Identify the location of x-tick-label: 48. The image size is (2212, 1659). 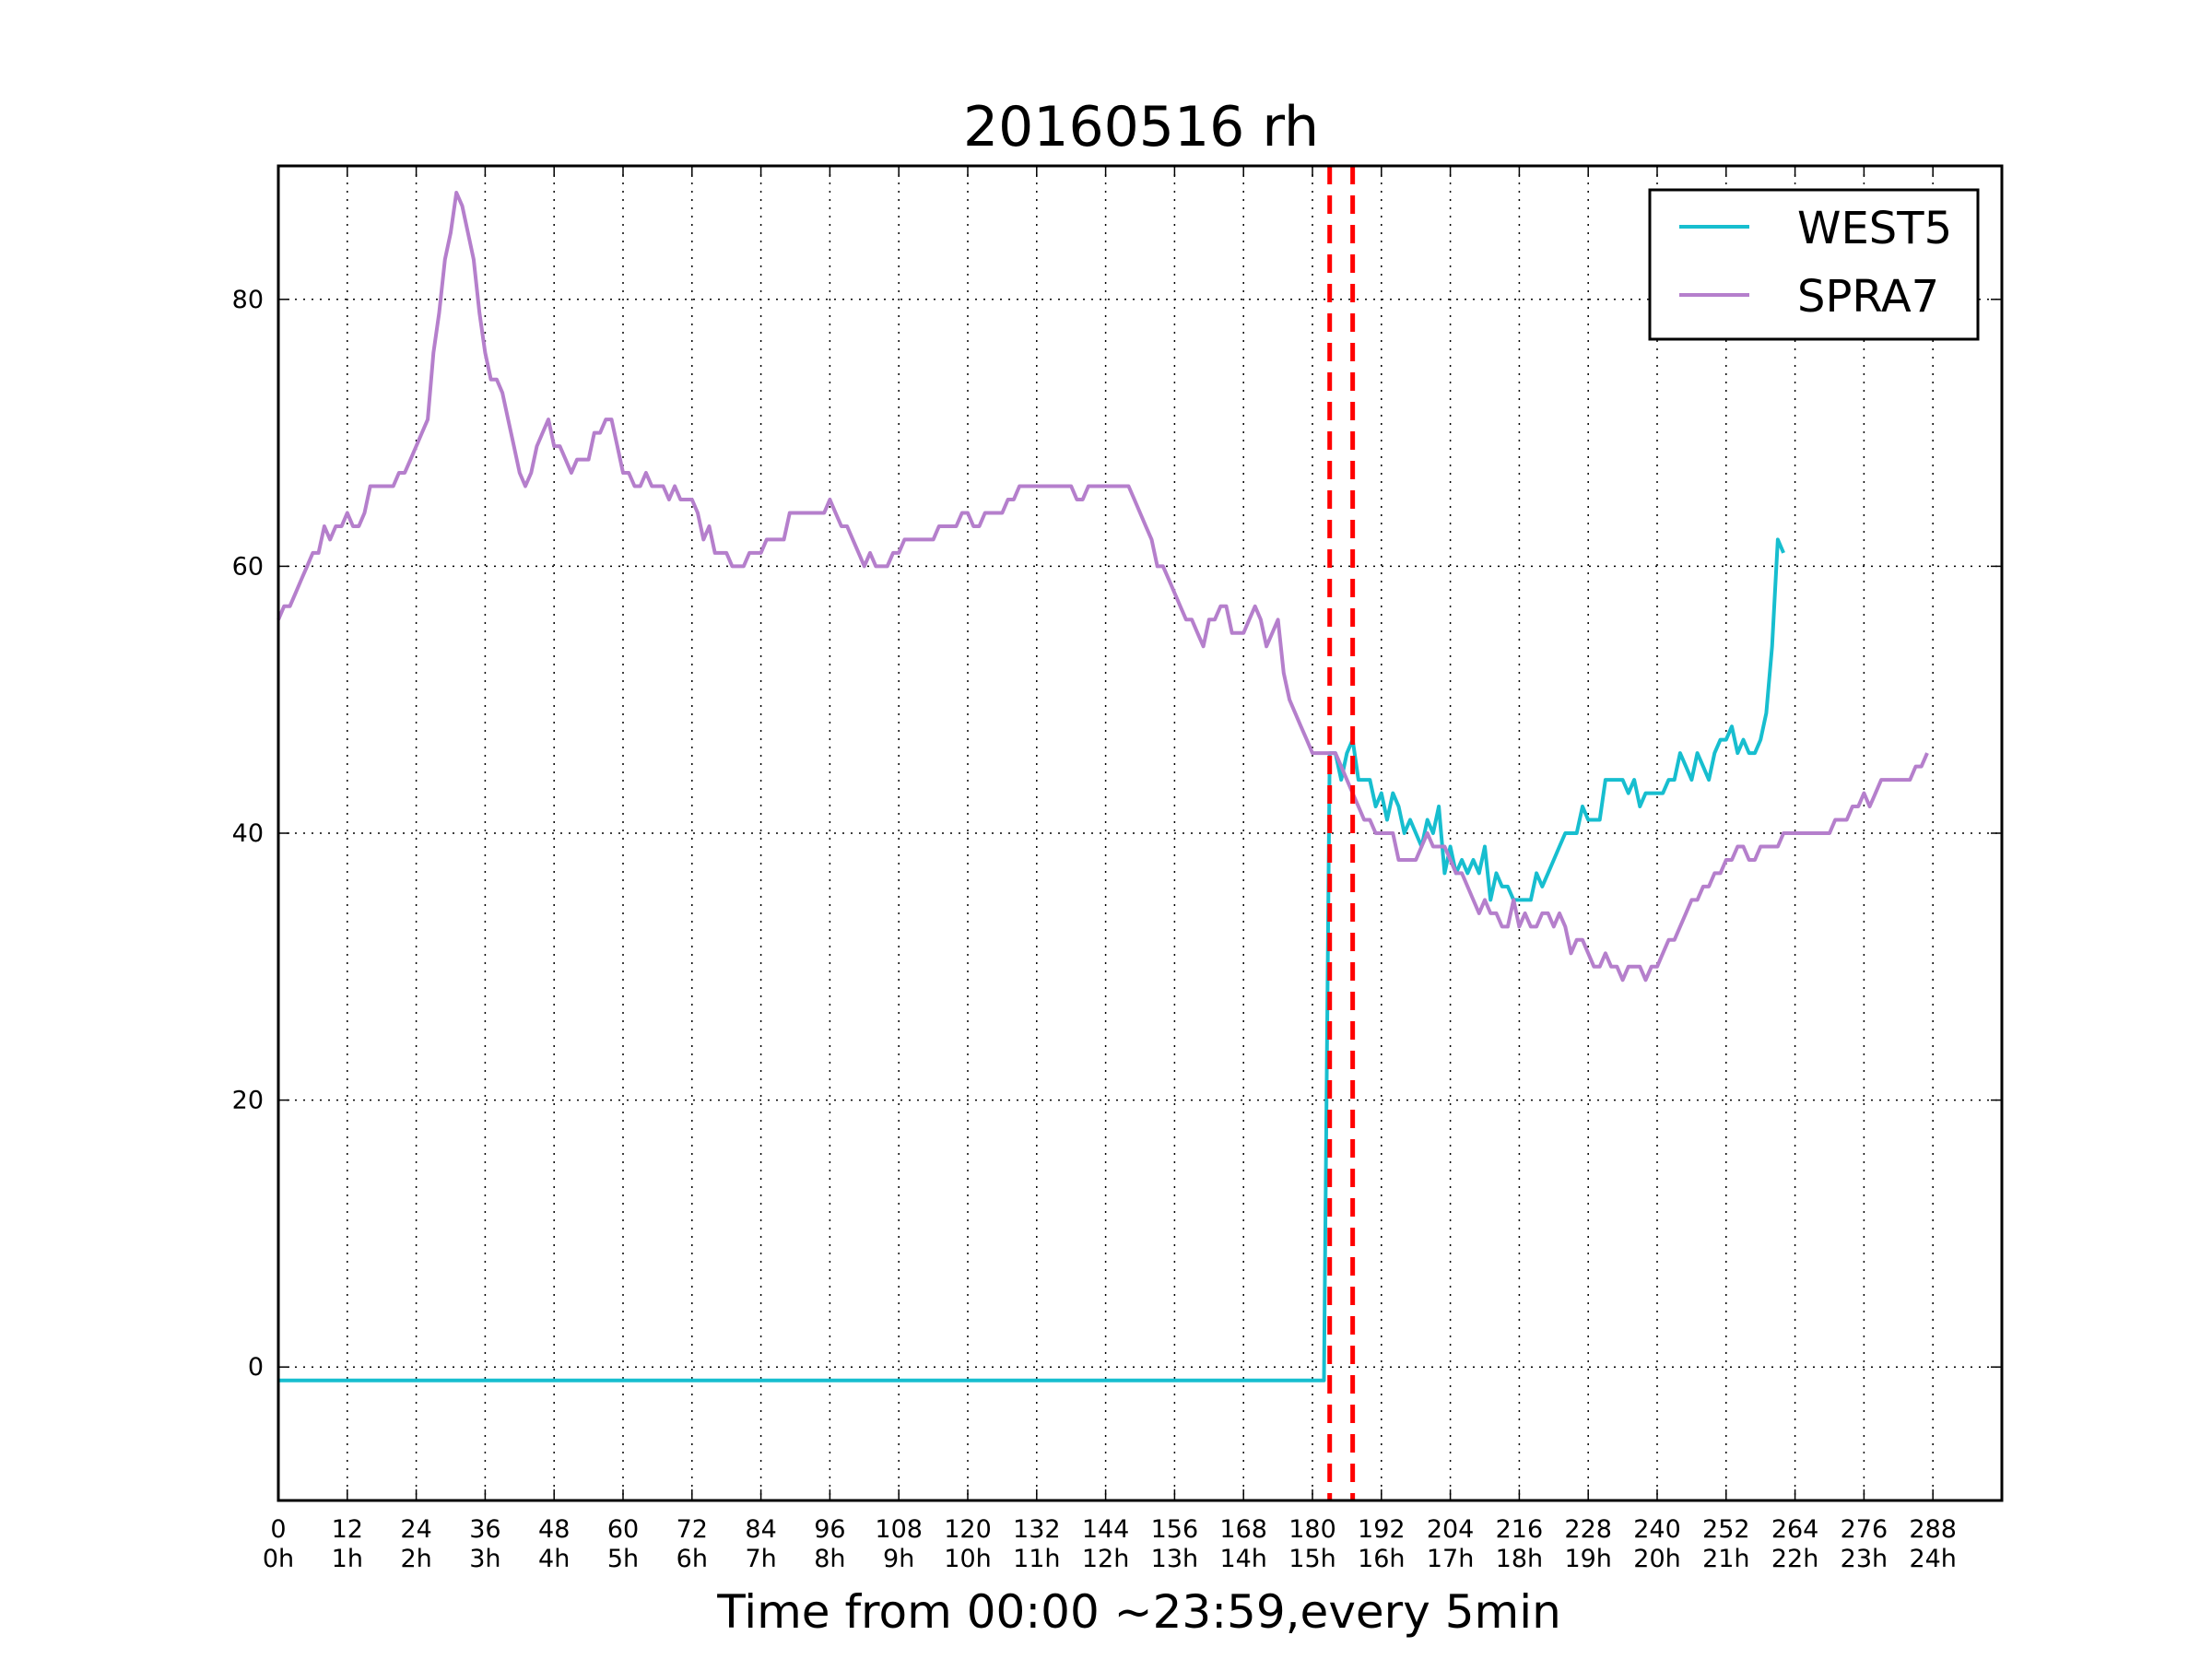
(554, 1529).